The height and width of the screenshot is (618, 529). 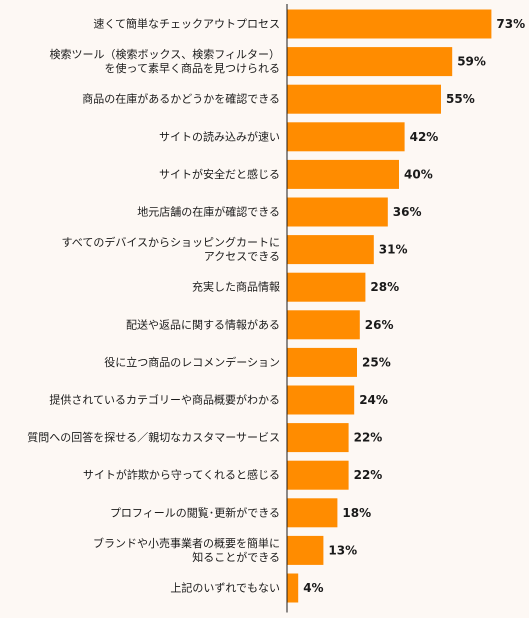 What do you see at coordinates (192, 68) in the screenshot?
I see `category-label: を使って素早く商品を見つけられる` at bounding box center [192, 68].